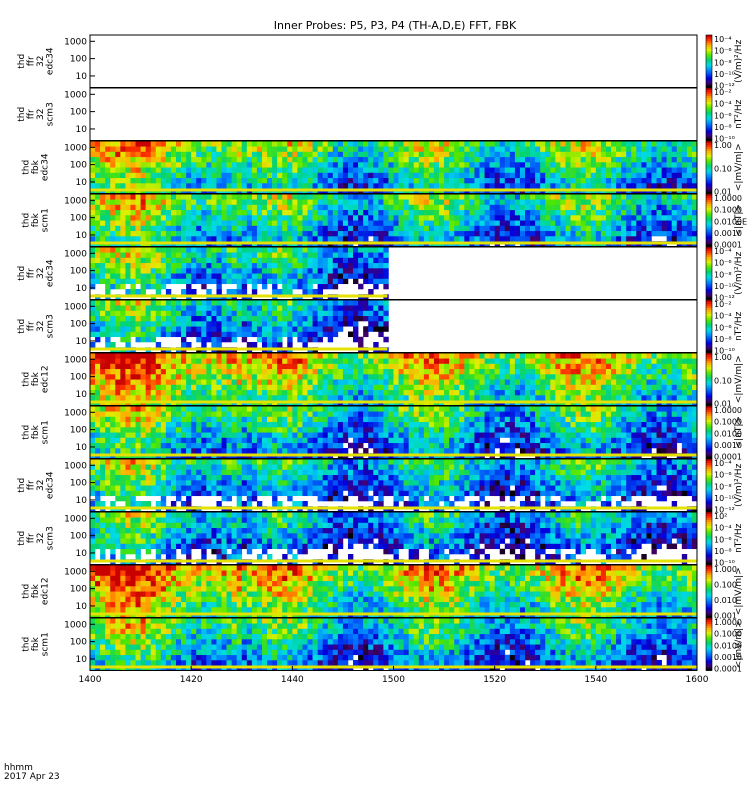 This screenshot has width=750, height=800. What do you see at coordinates (723, 51) in the screenshot?
I see `colorbar-tick-label: 10⁻⁶` at bounding box center [723, 51].